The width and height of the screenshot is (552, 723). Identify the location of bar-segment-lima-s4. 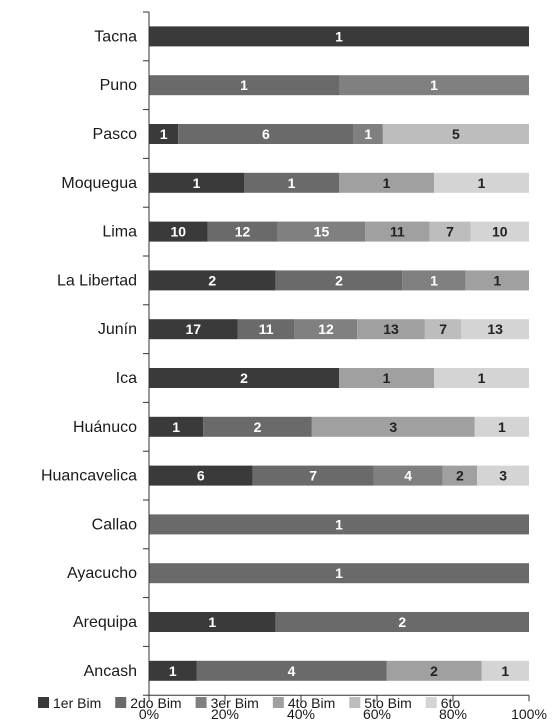
(397, 231).